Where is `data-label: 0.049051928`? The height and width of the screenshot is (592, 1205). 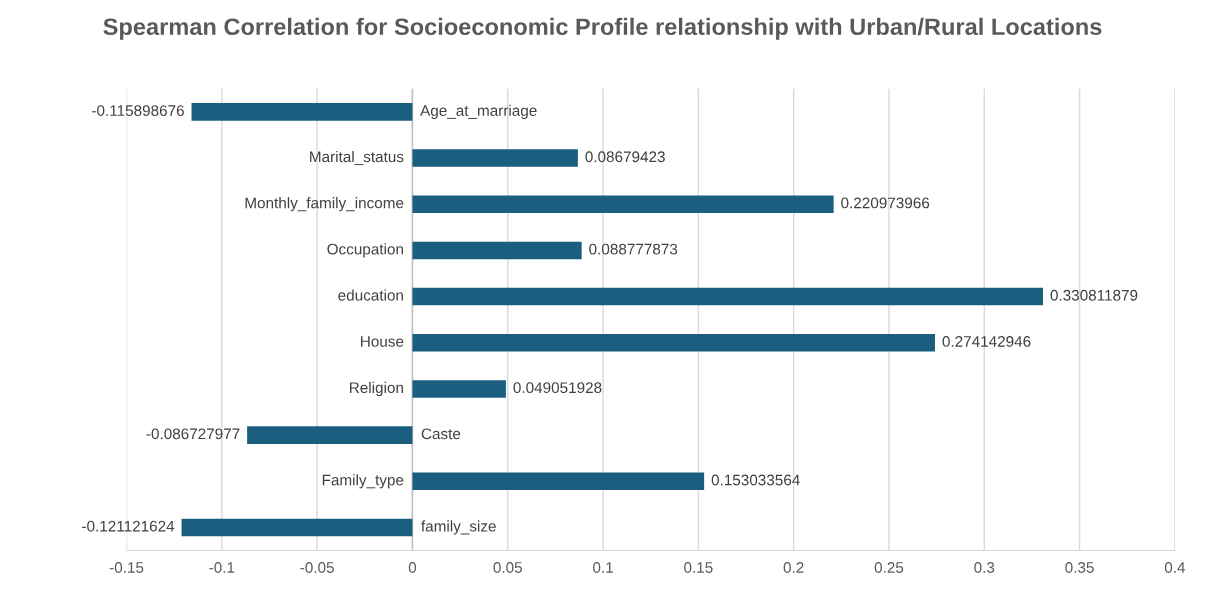
data-label: 0.049051928 is located at coordinates (557, 388).